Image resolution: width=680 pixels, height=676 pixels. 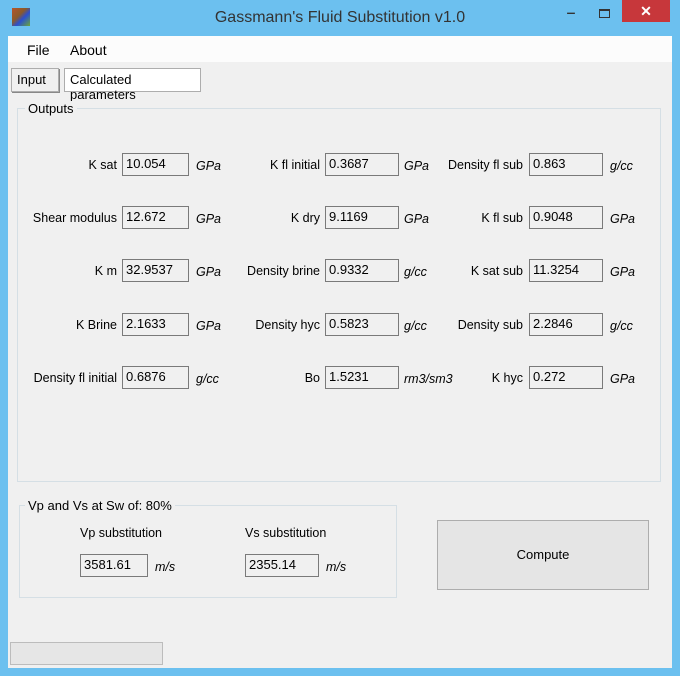 What do you see at coordinates (566, 324) in the screenshot?
I see `density-sub-value: 2.2846` at bounding box center [566, 324].